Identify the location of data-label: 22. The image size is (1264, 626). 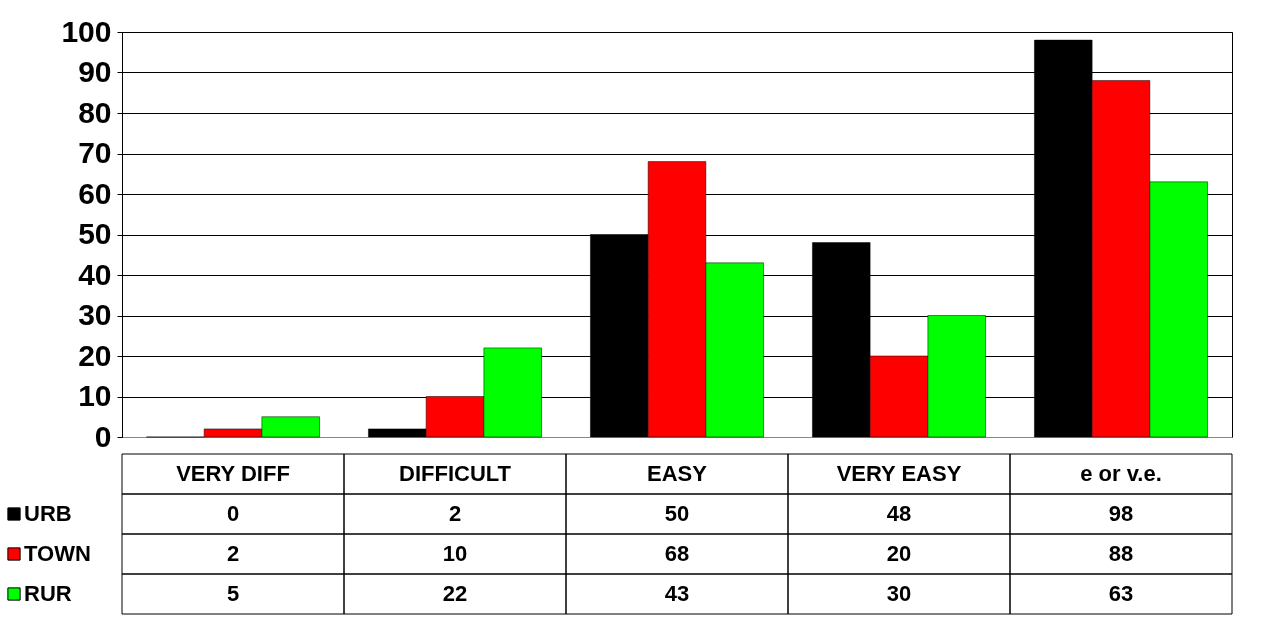
(455, 593).